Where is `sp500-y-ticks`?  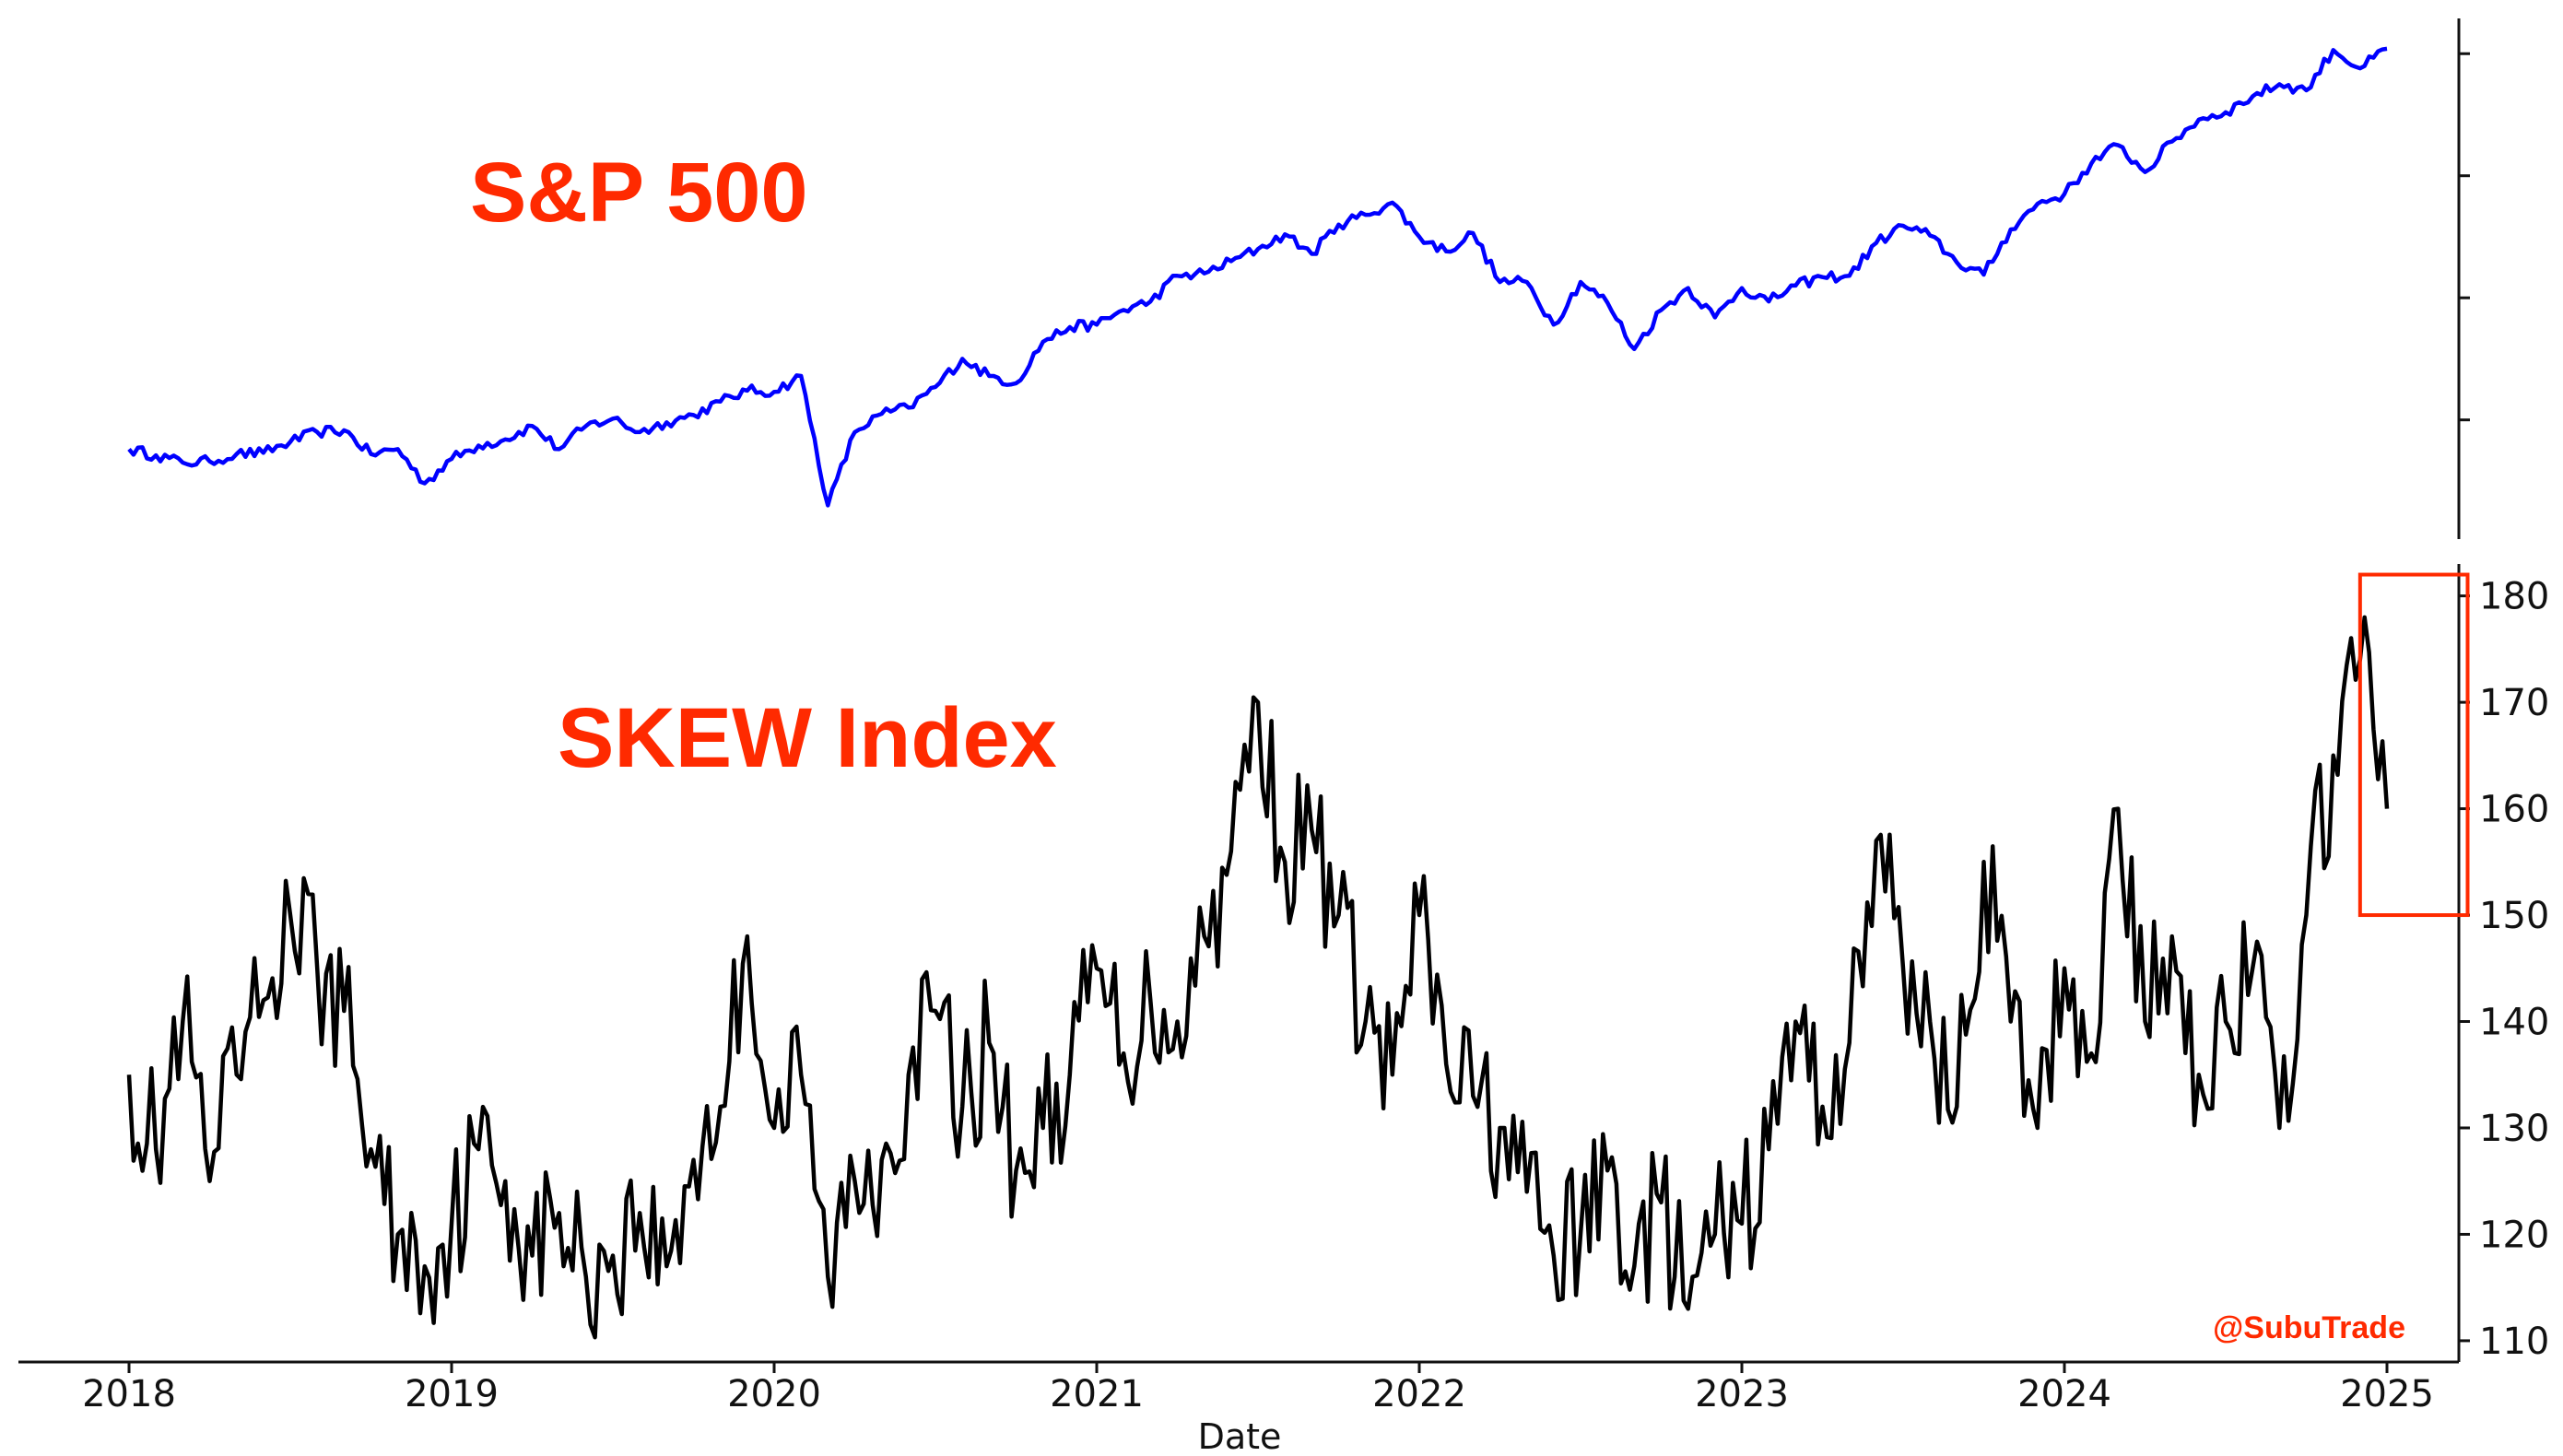 sp500-y-ticks is located at coordinates (2465, 237).